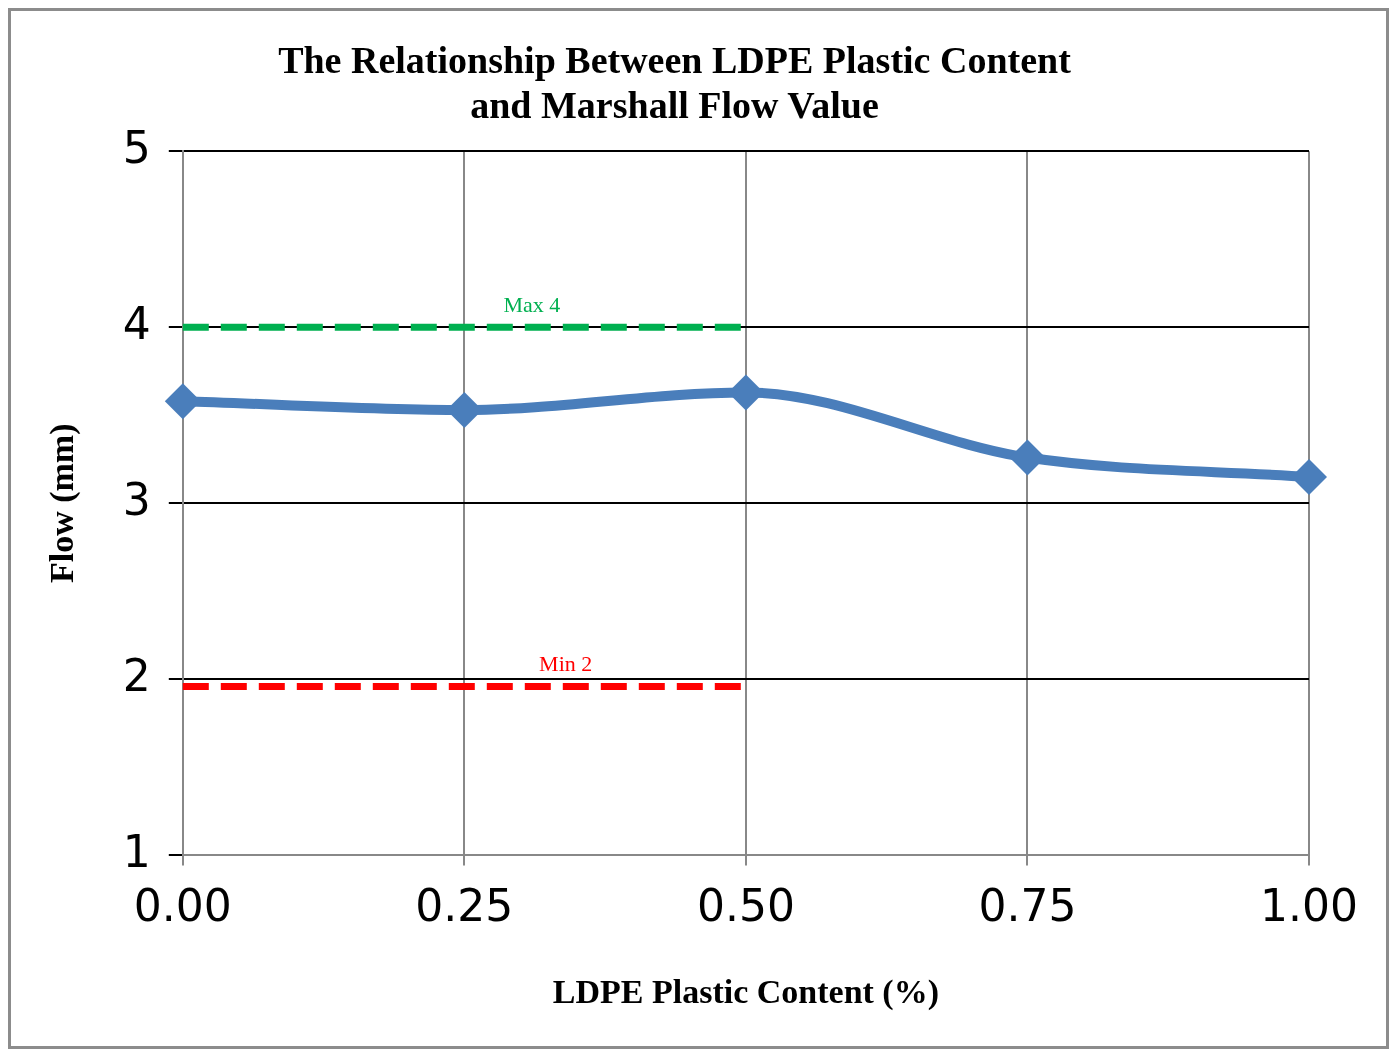  I want to click on x-tick-label: 1.00, so click(1309, 906).